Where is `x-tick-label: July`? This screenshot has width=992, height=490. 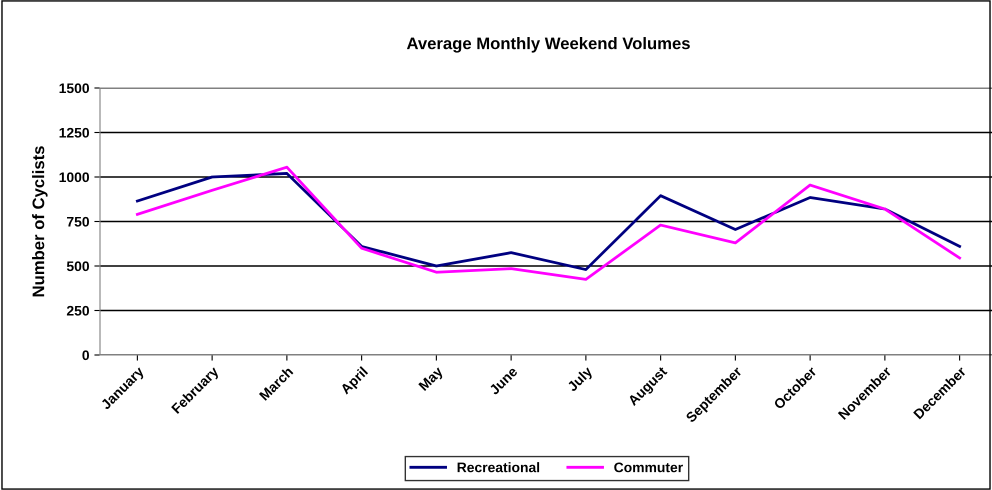 x-tick-label: July is located at coordinates (580, 379).